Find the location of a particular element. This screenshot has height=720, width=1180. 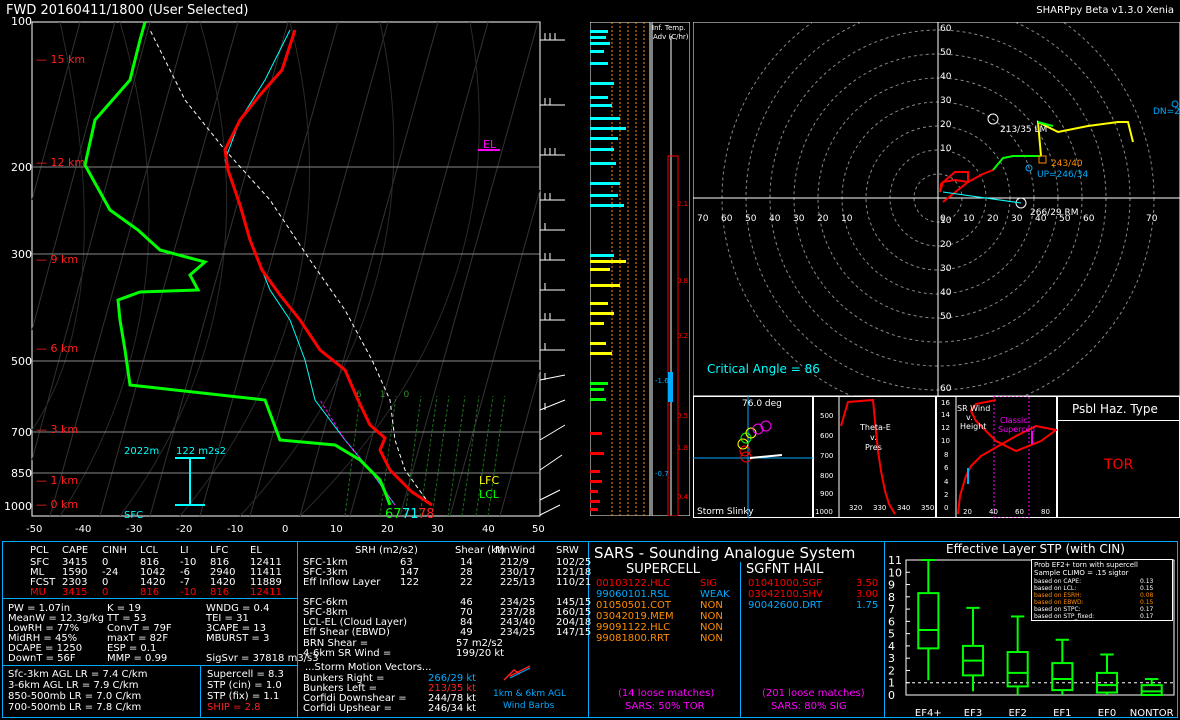

parcel-cell: -6 is located at coordinates (185, 572).